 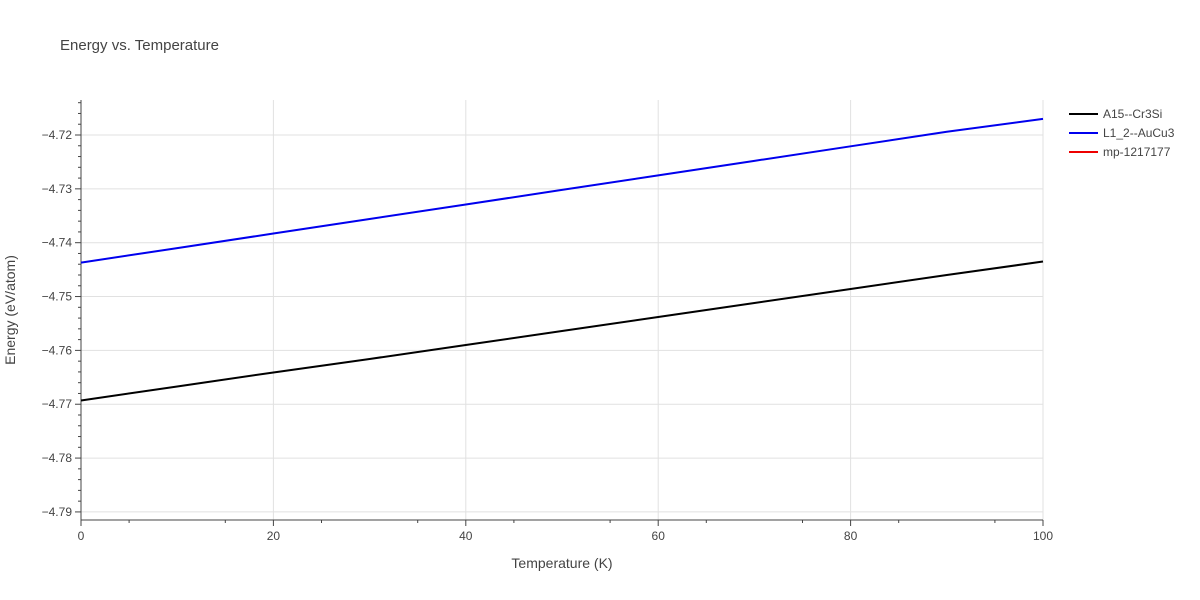 What do you see at coordinates (561, 563) in the screenshot?
I see `x-axis-title: Temperature (K)` at bounding box center [561, 563].